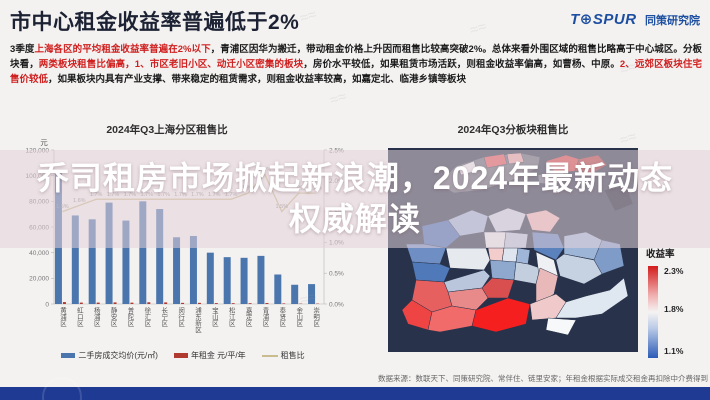  Describe the element at coordinates (180, 317) in the screenshot. I see `x-axis-label: 闵行区` at that location.